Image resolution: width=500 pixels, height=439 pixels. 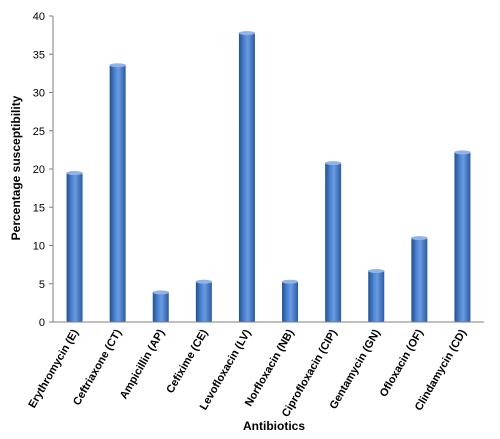 I want to click on y-axis-ticks: 0 5 10 15 20 25 30 35 40, so click(x=43, y=170).